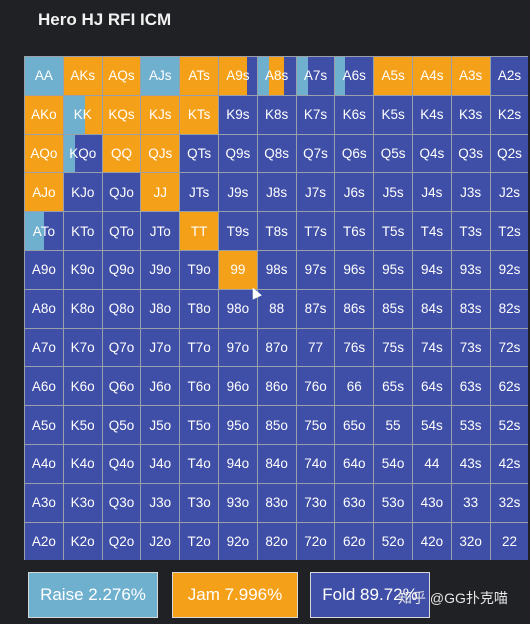 The image size is (530, 624). What do you see at coordinates (199, 269) in the screenshot?
I see `hand-cell-T9o: T9o` at bounding box center [199, 269].